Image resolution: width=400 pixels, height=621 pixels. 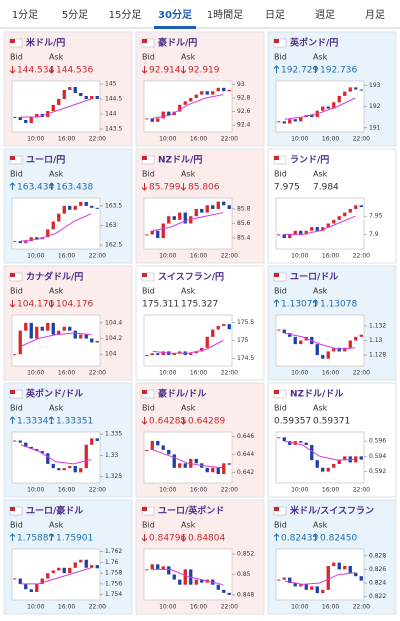 I want to click on card-title: ユーロ/円, so click(x=45, y=160).